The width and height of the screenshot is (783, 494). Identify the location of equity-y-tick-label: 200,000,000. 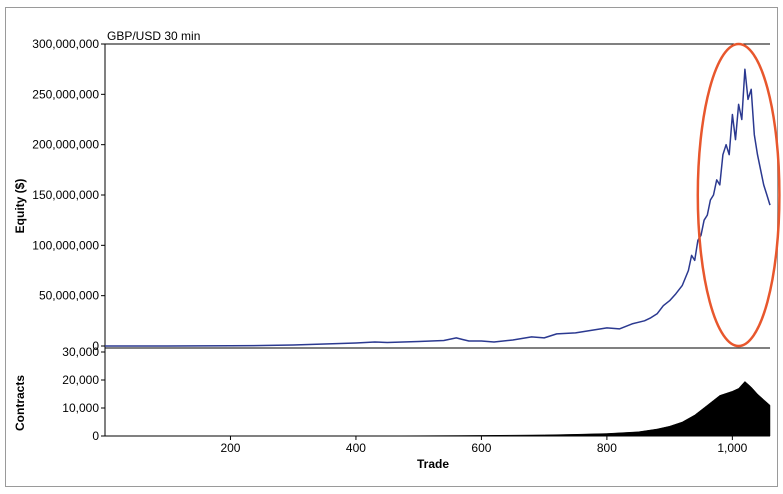
(65, 145).